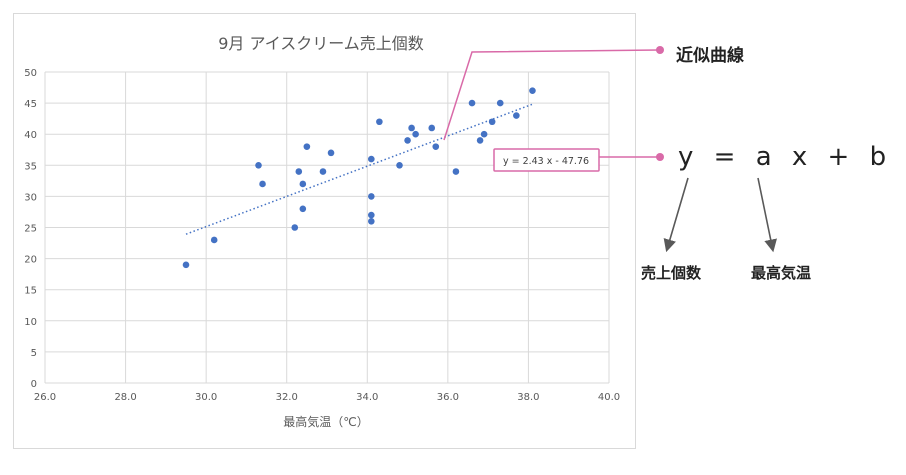  What do you see at coordinates (30, 135) in the screenshot?
I see `y-tick-label: 40` at bounding box center [30, 135].